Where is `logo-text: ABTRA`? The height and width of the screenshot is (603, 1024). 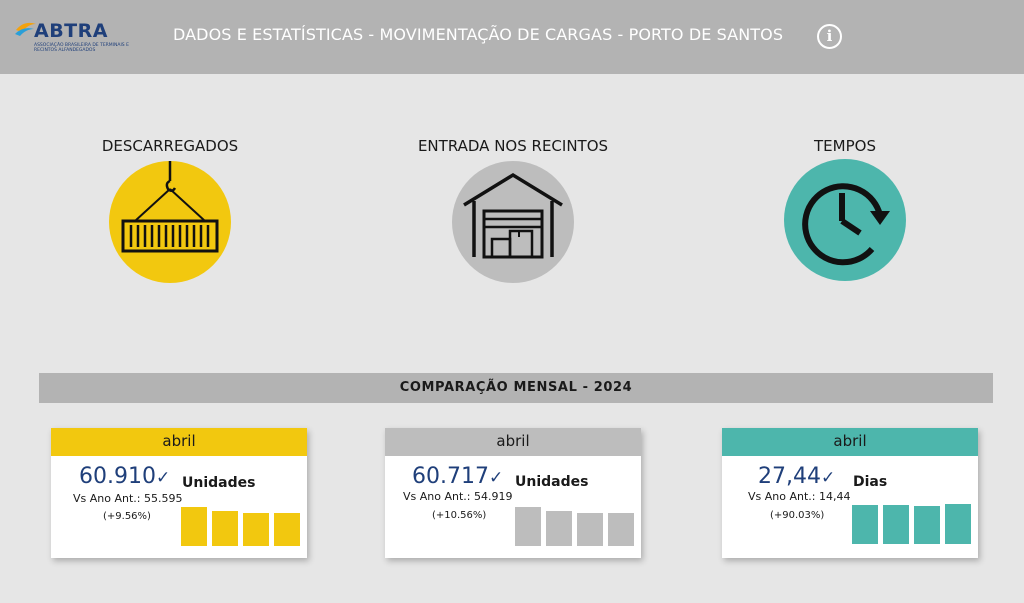
logo-text: ABTRA is located at coordinates (71, 31).